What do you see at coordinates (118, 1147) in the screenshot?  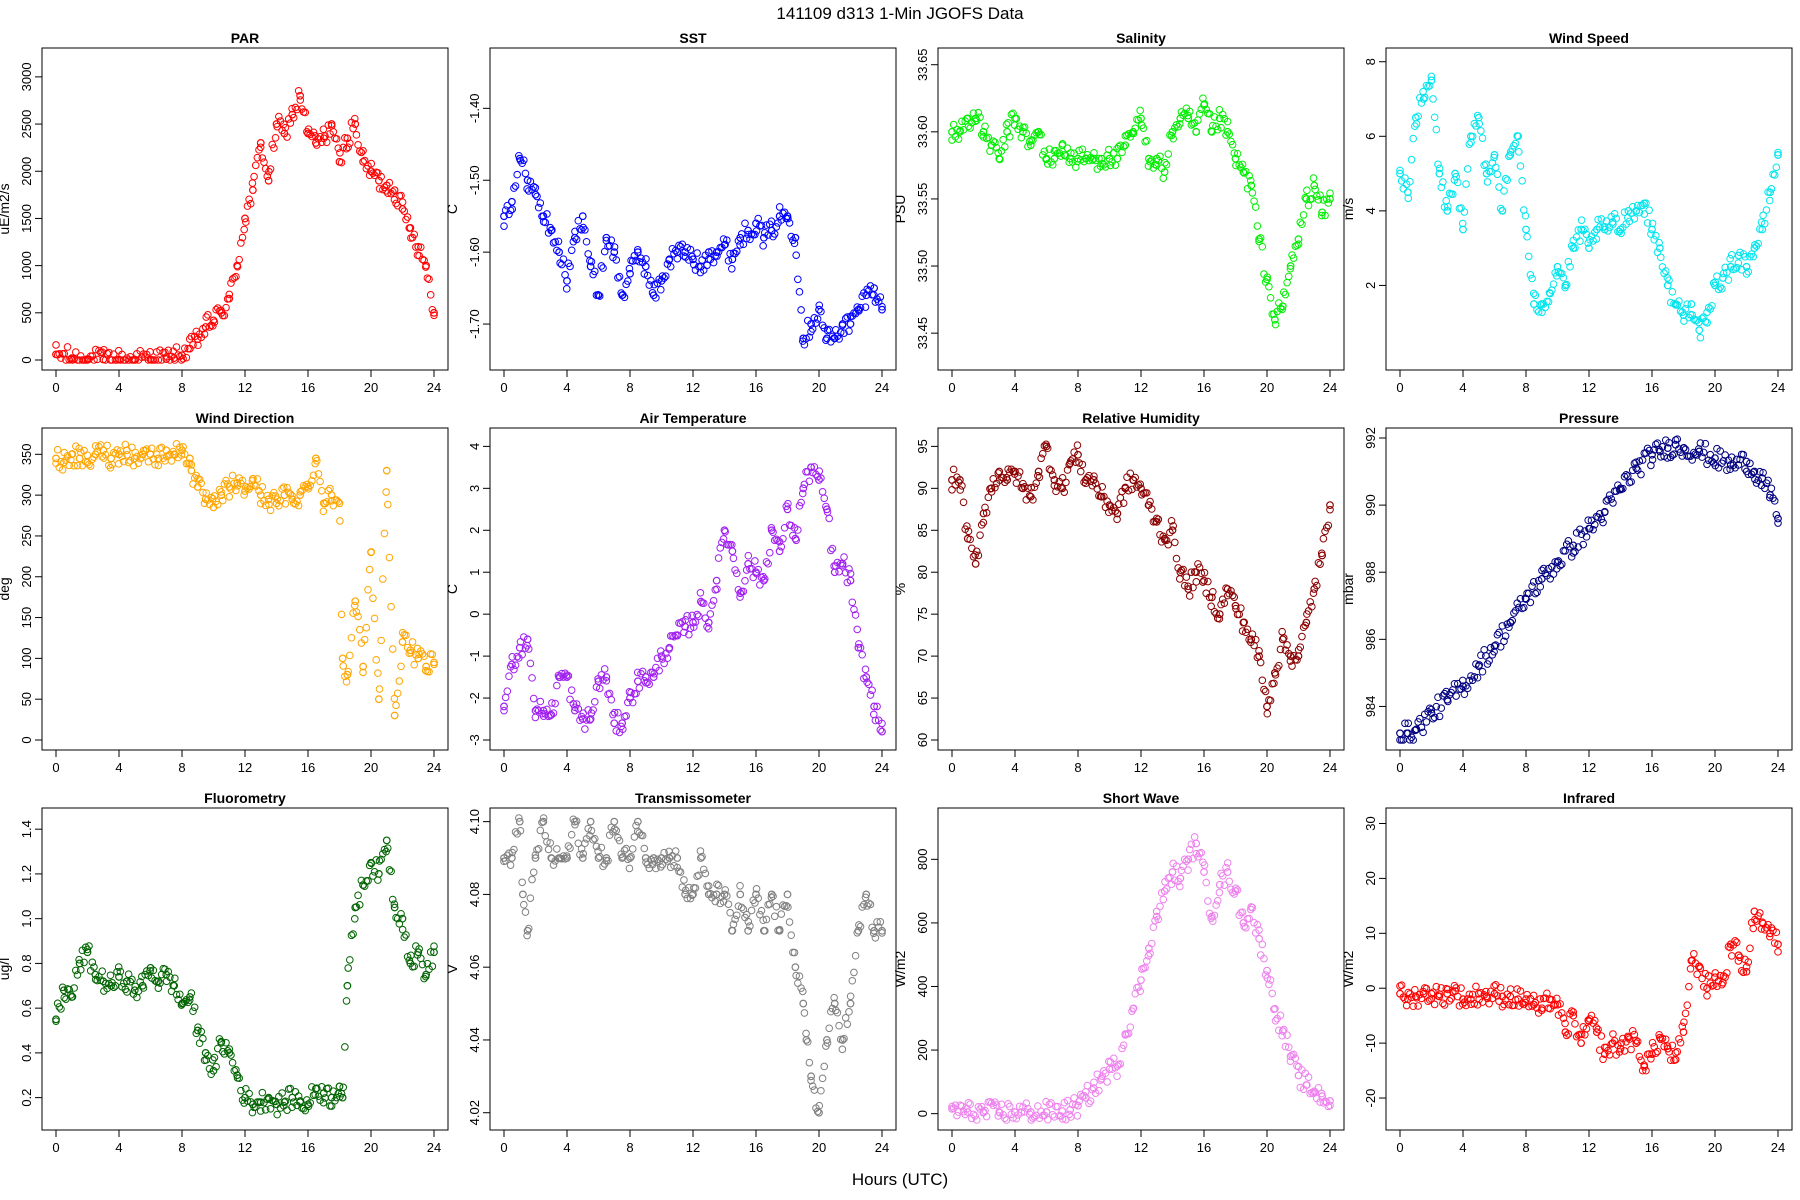 I see `x-tick-label: 4` at bounding box center [118, 1147].